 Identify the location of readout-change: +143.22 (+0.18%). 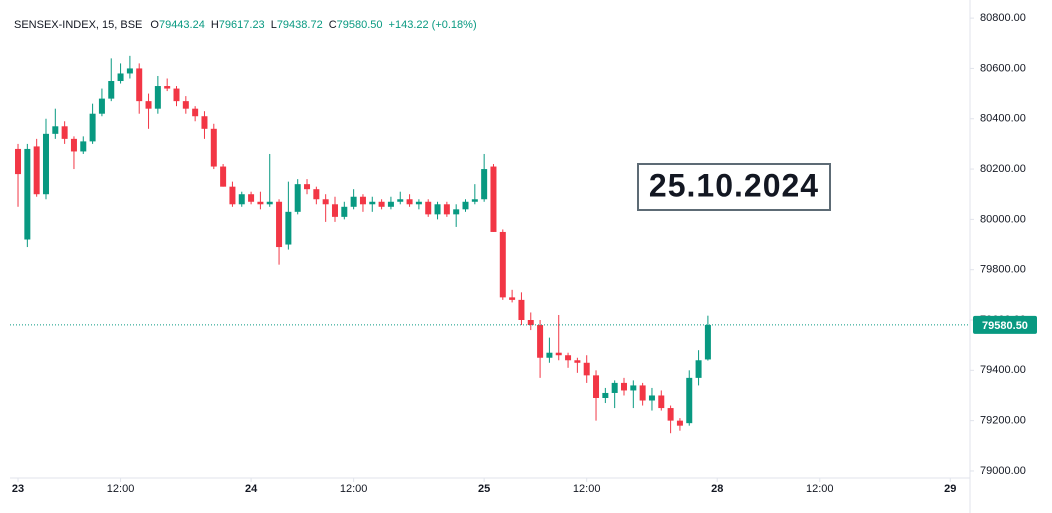
(433, 25).